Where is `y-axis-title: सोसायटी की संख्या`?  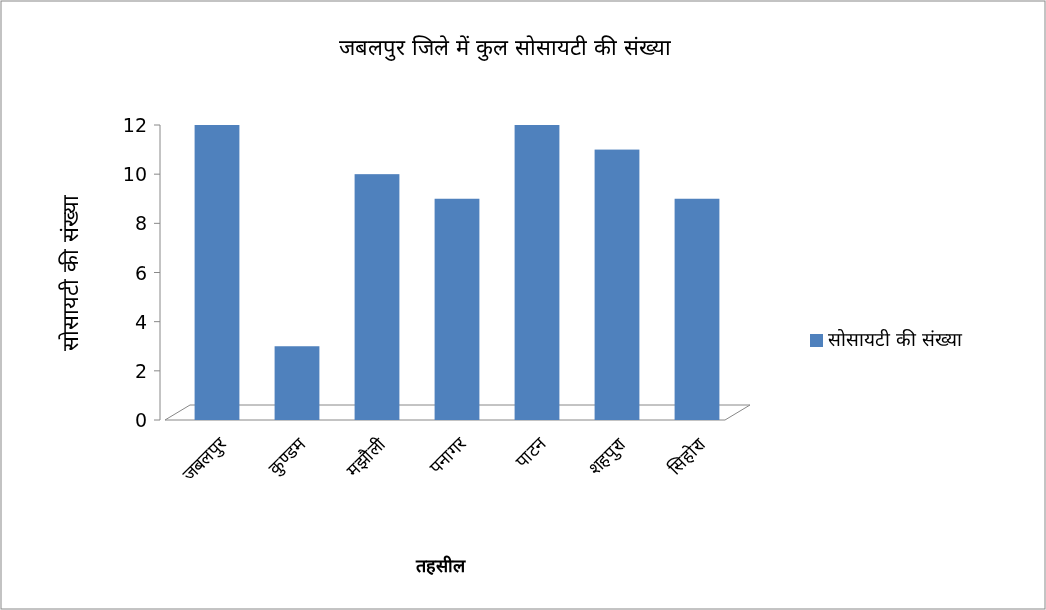 y-axis-title: सोसायटी की संख्या is located at coordinates (70, 272).